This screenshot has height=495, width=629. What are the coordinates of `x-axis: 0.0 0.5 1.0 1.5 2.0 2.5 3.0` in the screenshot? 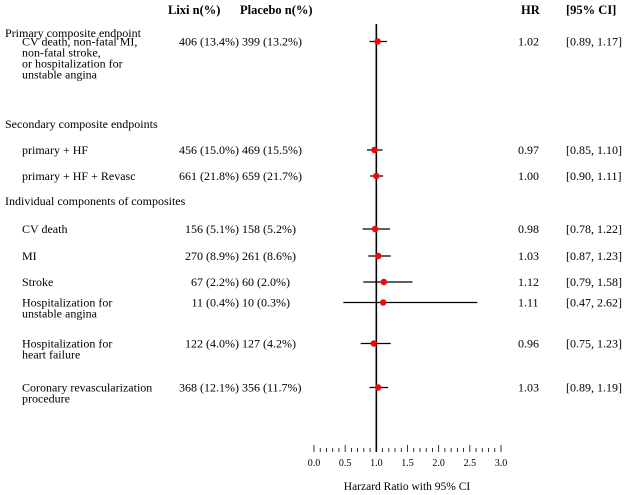 It's located at (408, 457).